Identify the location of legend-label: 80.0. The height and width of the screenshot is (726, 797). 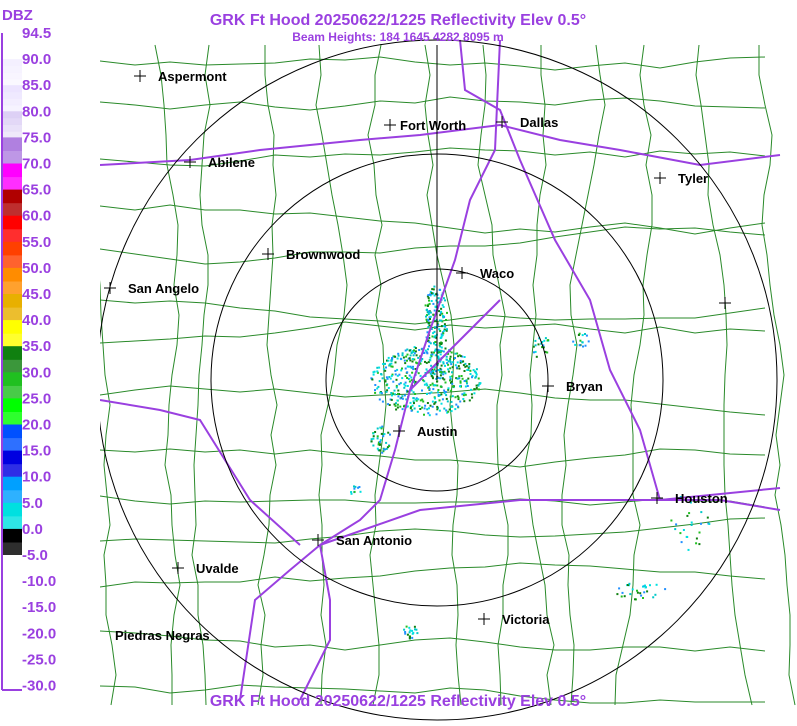
(36, 111).